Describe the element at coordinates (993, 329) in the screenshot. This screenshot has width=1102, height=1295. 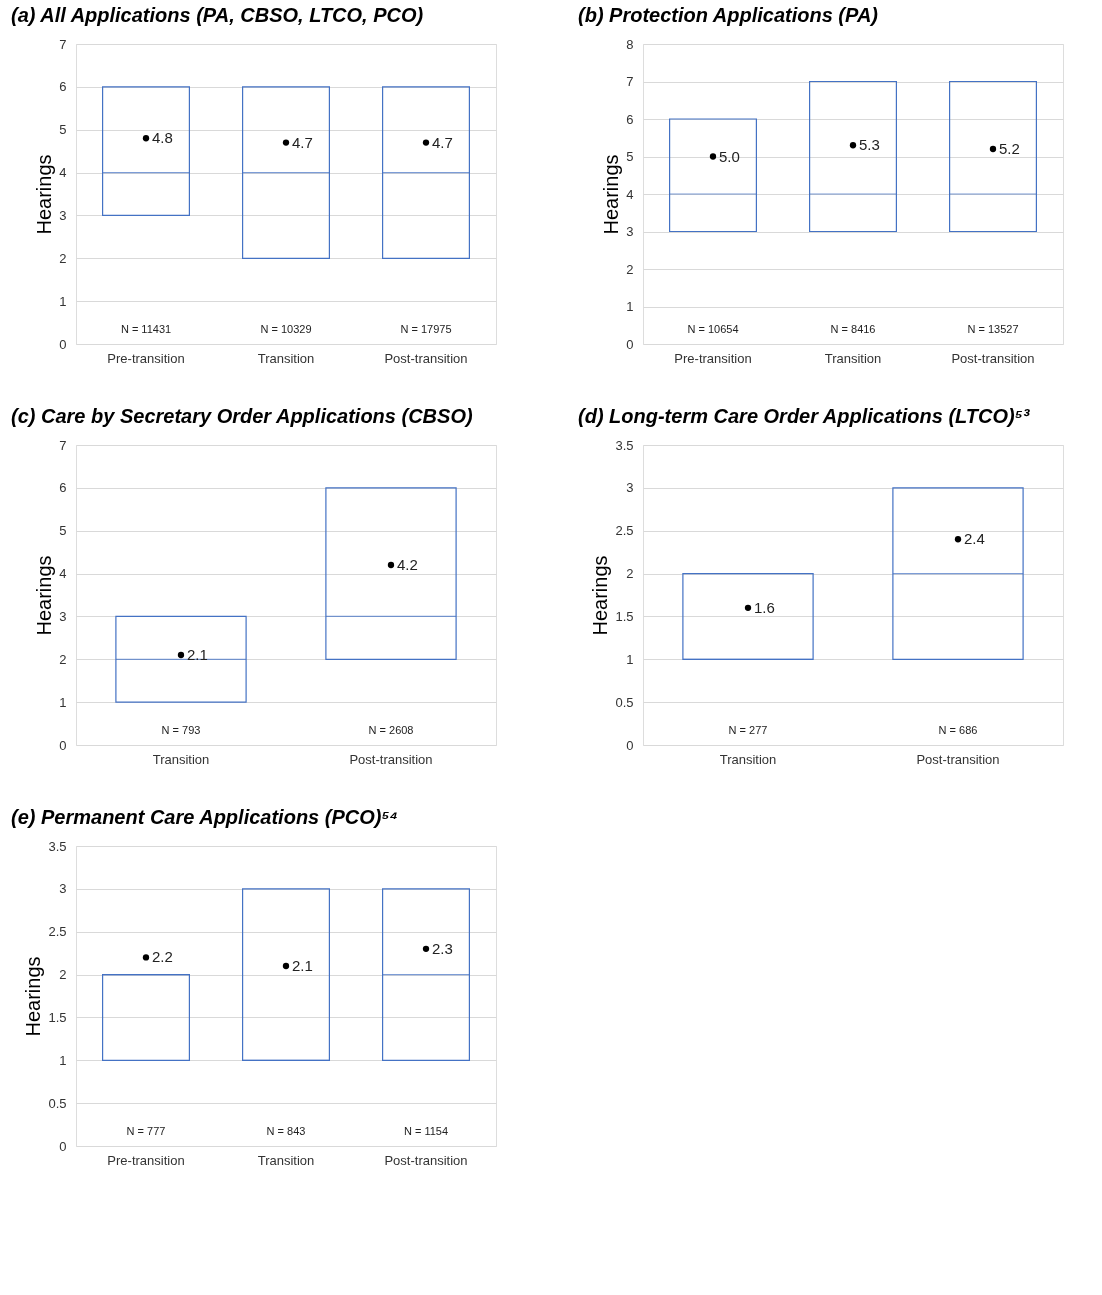
I see `annotation: N = 13527` at that location.